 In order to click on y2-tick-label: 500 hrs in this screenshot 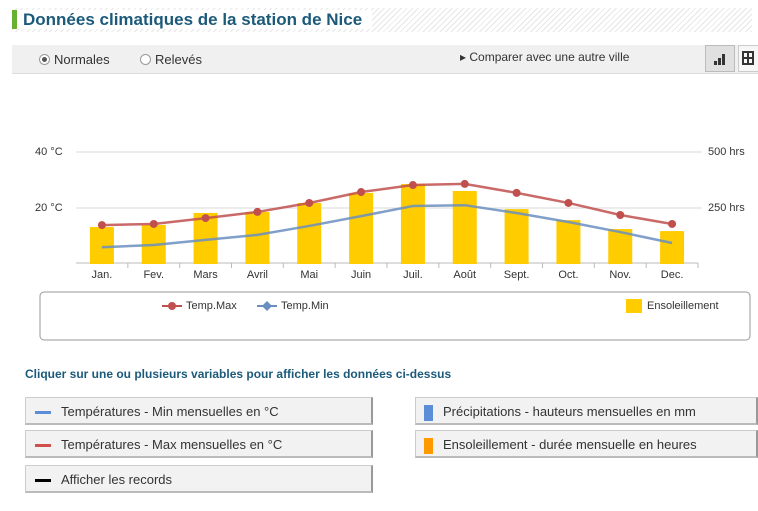, I will do `click(726, 152)`.